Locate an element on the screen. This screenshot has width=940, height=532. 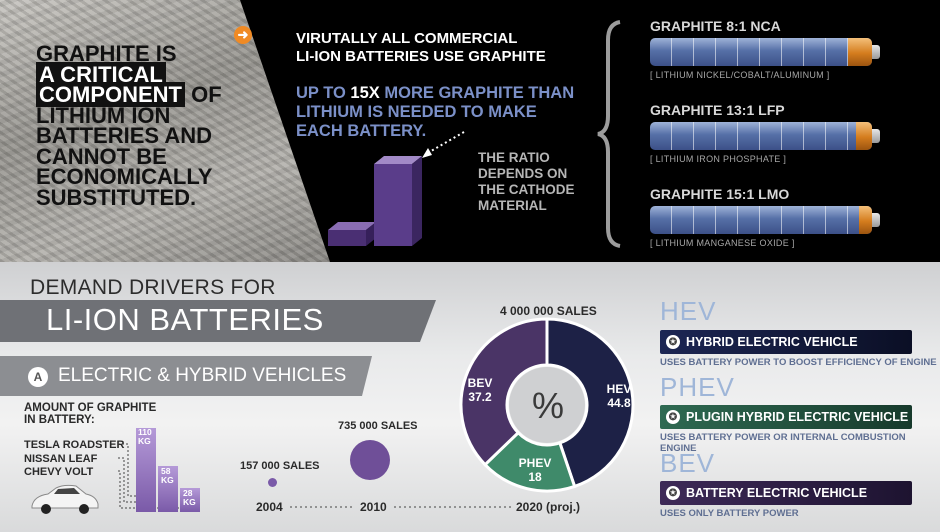
value-leaf: 58 KG is located at coordinates (167, 475).